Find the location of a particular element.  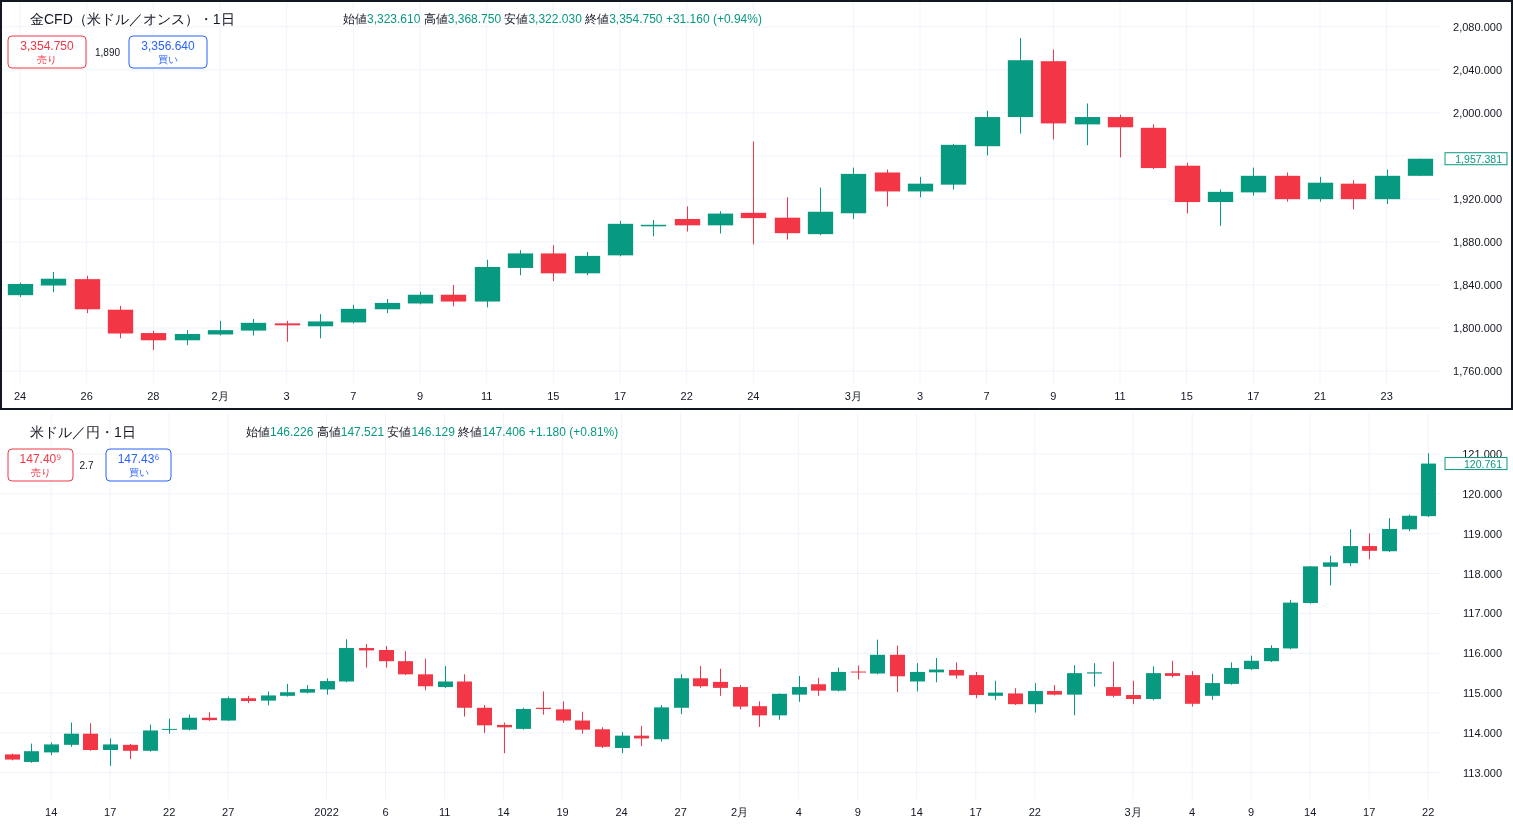

x-tick-label: 19 is located at coordinates (562, 812).